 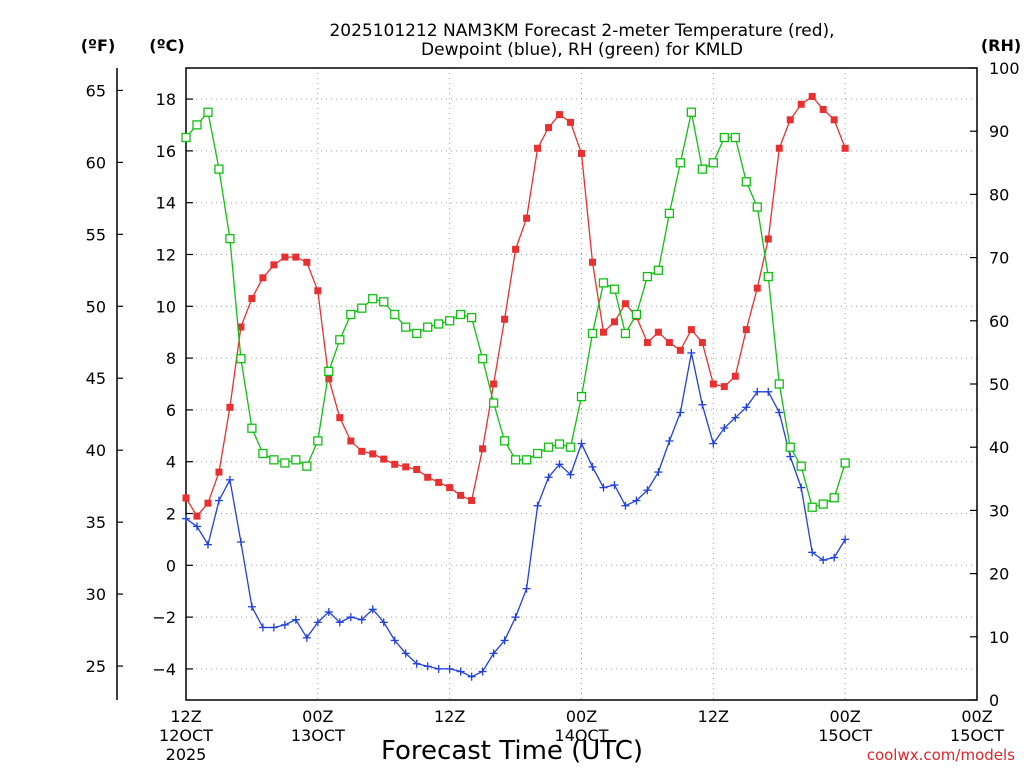 What do you see at coordinates (164, 617) in the screenshot?
I see `celsius-tick-label: −2` at bounding box center [164, 617].